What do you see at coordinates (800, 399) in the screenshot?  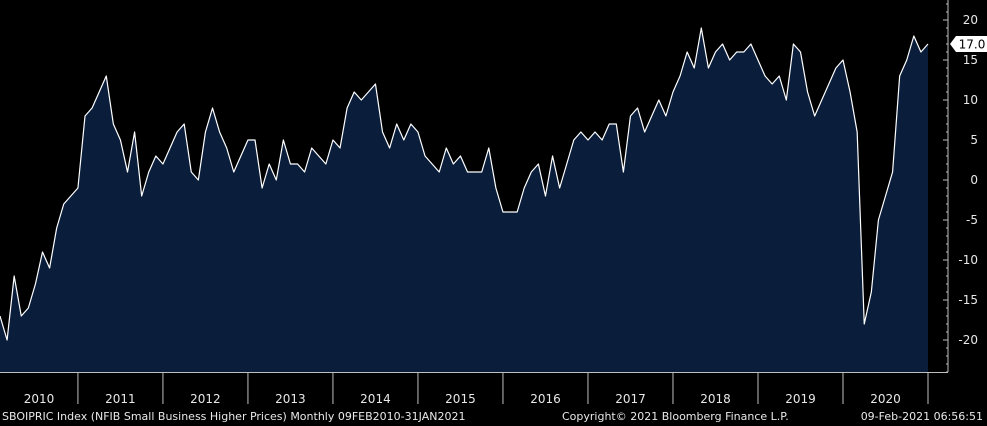 I see `x-year-label: 2019` at bounding box center [800, 399].